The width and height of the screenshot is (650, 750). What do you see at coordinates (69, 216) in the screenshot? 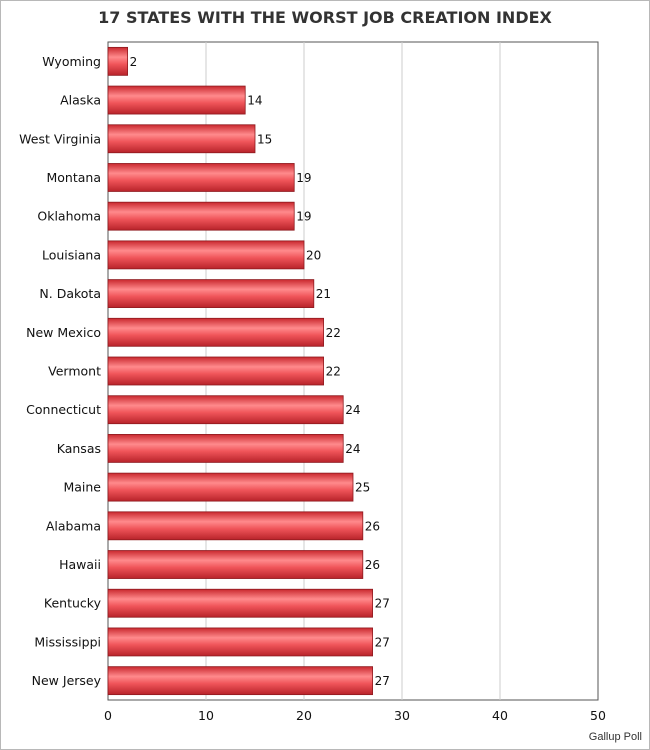
I see `category-label: Oklahoma` at bounding box center [69, 216].